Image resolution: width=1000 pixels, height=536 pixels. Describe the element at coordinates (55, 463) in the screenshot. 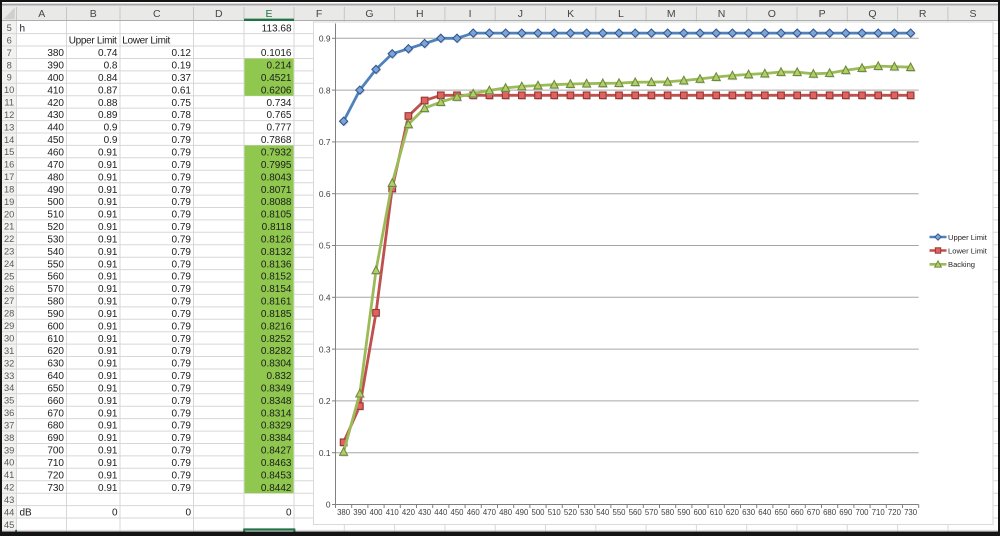

I see `svg-text: 710` at that location.